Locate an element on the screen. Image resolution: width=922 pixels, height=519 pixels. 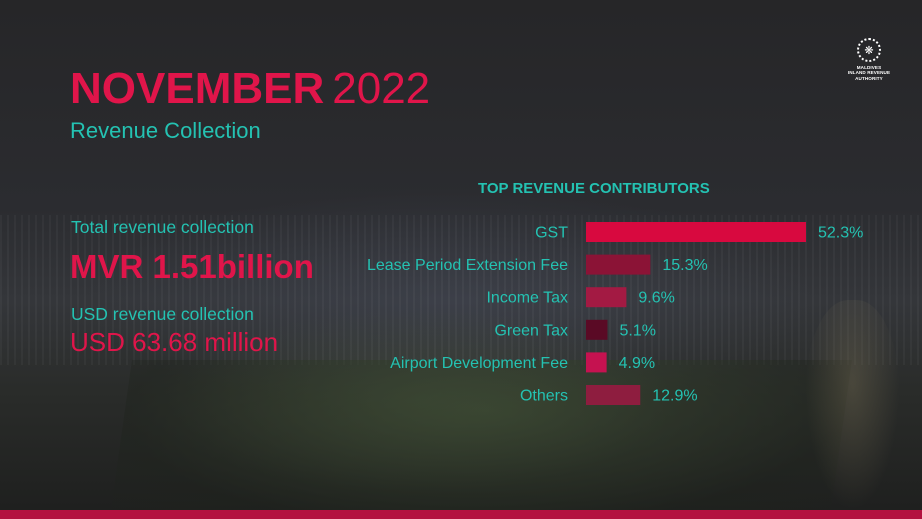
logo-line-2: INLAND REVENUE is located at coordinates (869, 73).